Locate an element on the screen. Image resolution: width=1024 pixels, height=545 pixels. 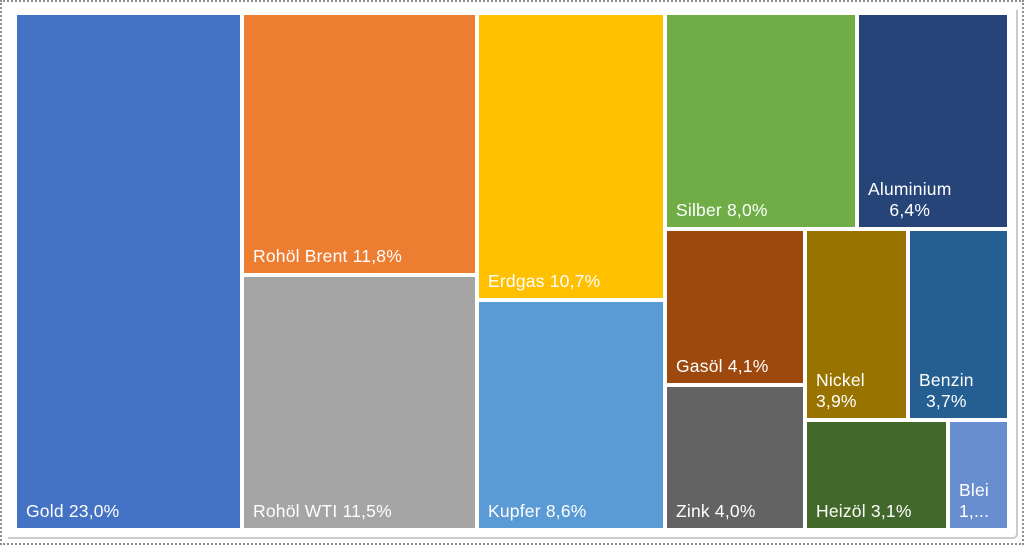
treemap-tile-label-silber: Silber 8,0% is located at coordinates (722, 211).